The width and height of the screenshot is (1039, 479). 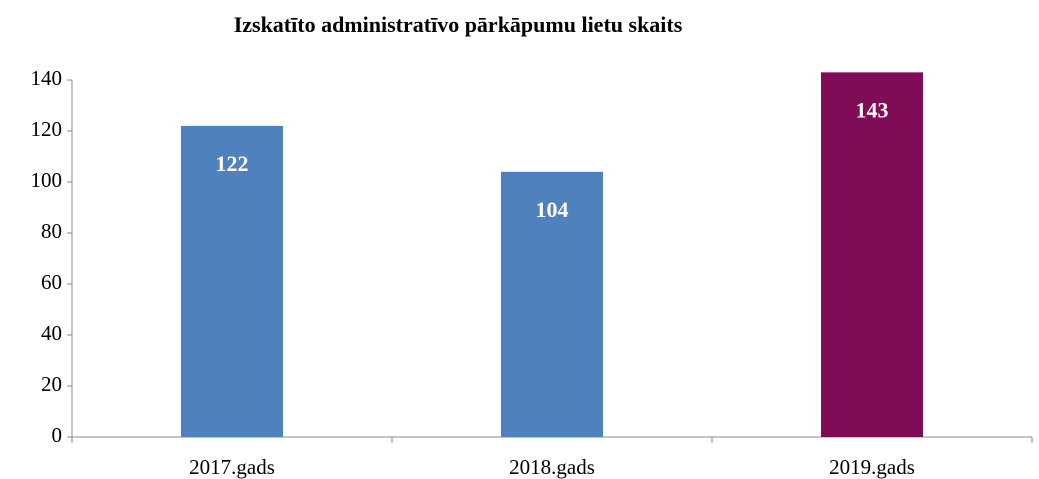 What do you see at coordinates (232, 467) in the screenshot?
I see `x-tick-label: 2017.gads` at bounding box center [232, 467].